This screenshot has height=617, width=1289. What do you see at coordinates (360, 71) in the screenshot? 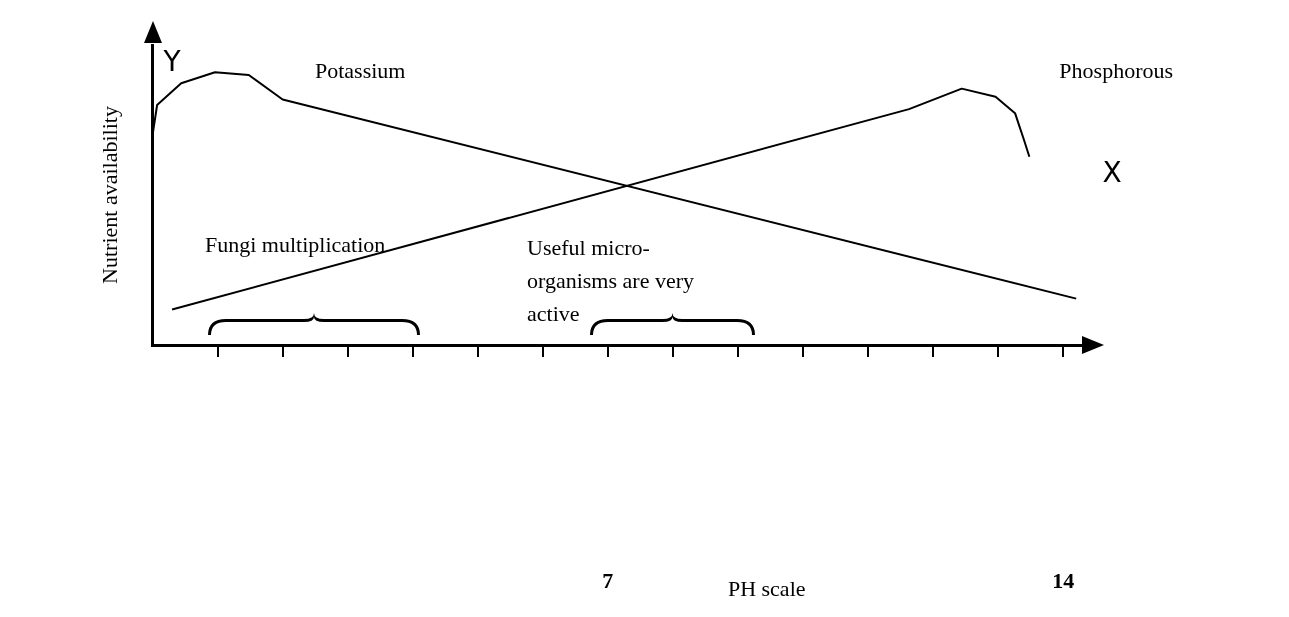
I see `series-label: Potassium` at bounding box center [360, 71].